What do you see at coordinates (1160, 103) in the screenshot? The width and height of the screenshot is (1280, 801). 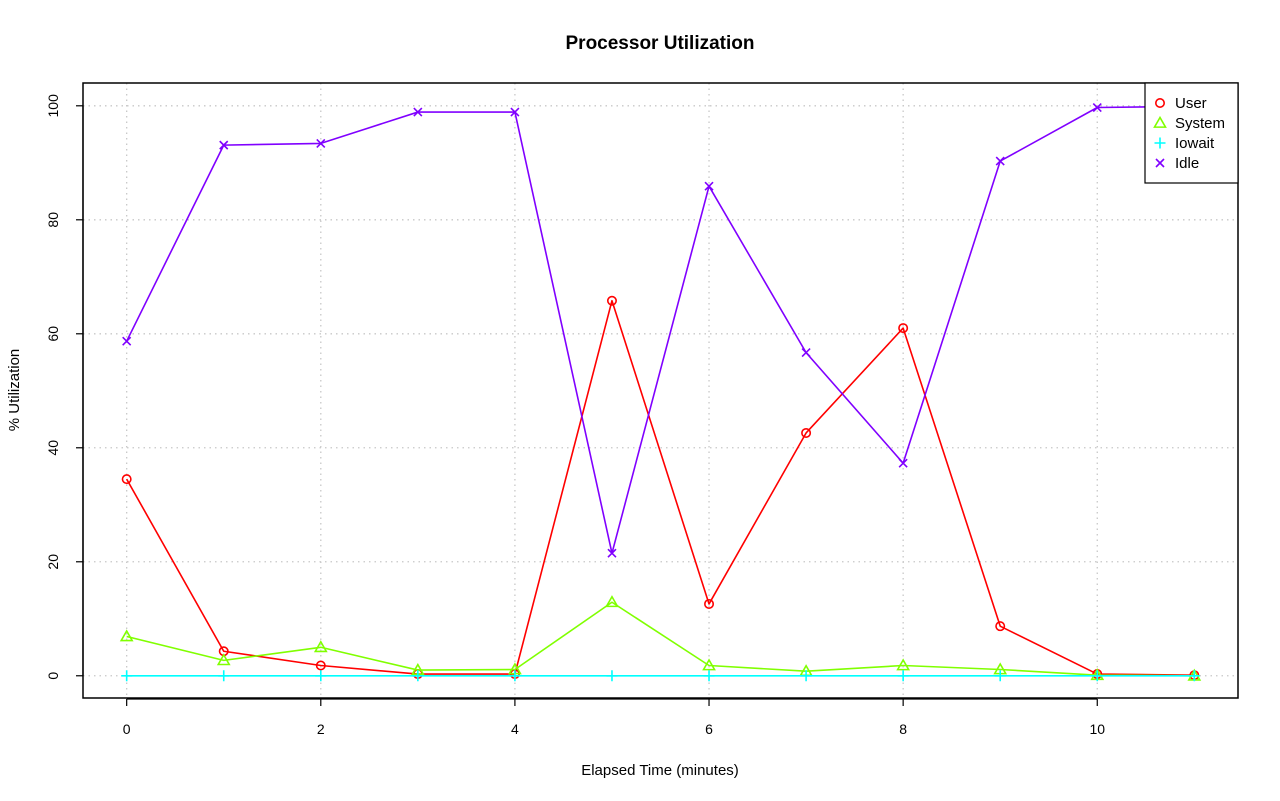 I see `legend-marker-user` at bounding box center [1160, 103].